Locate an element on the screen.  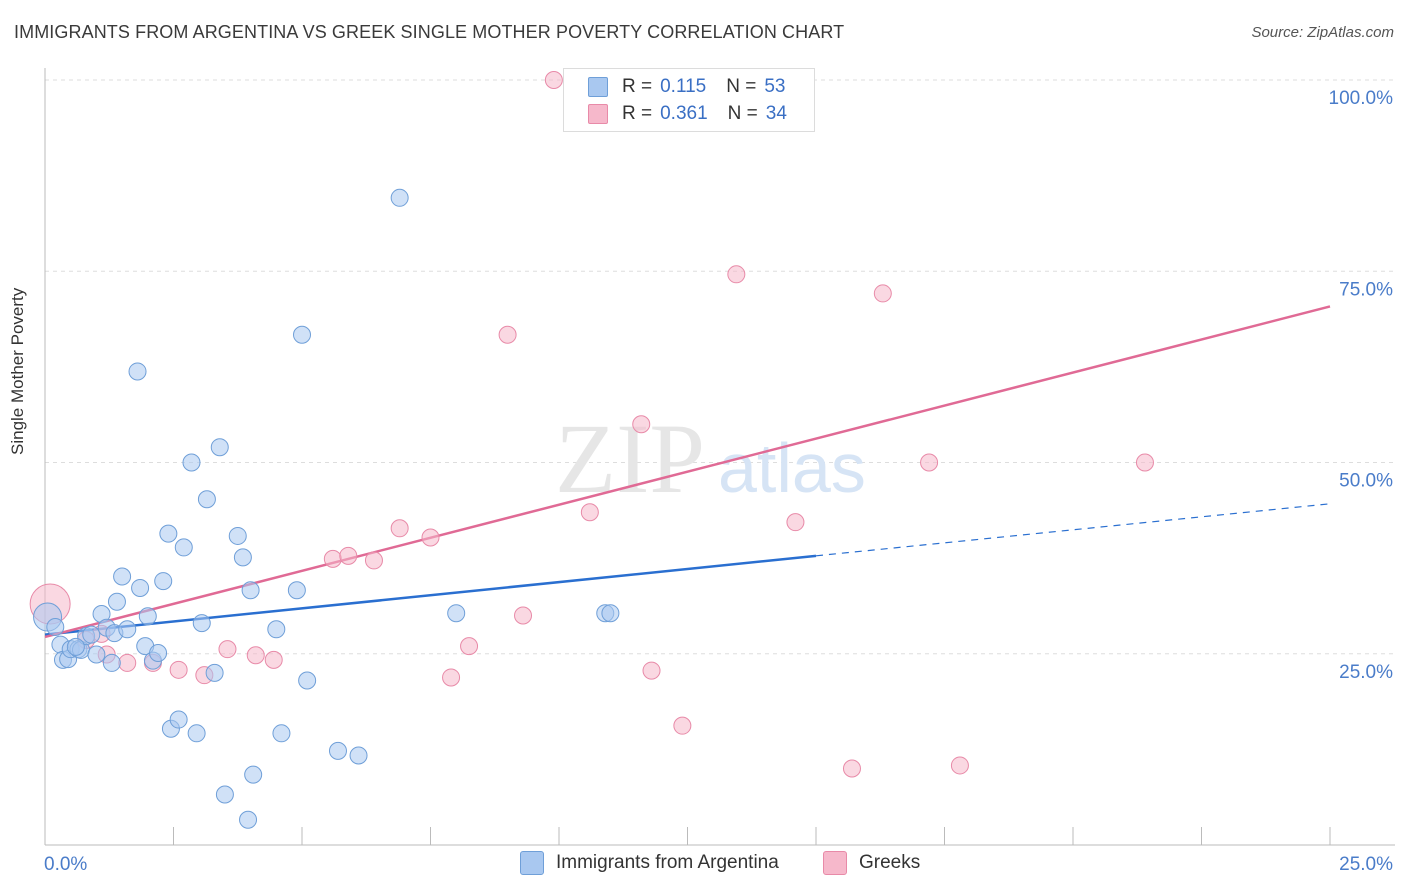
trend-line-argentina-extension is located at coordinates (1073, 530).